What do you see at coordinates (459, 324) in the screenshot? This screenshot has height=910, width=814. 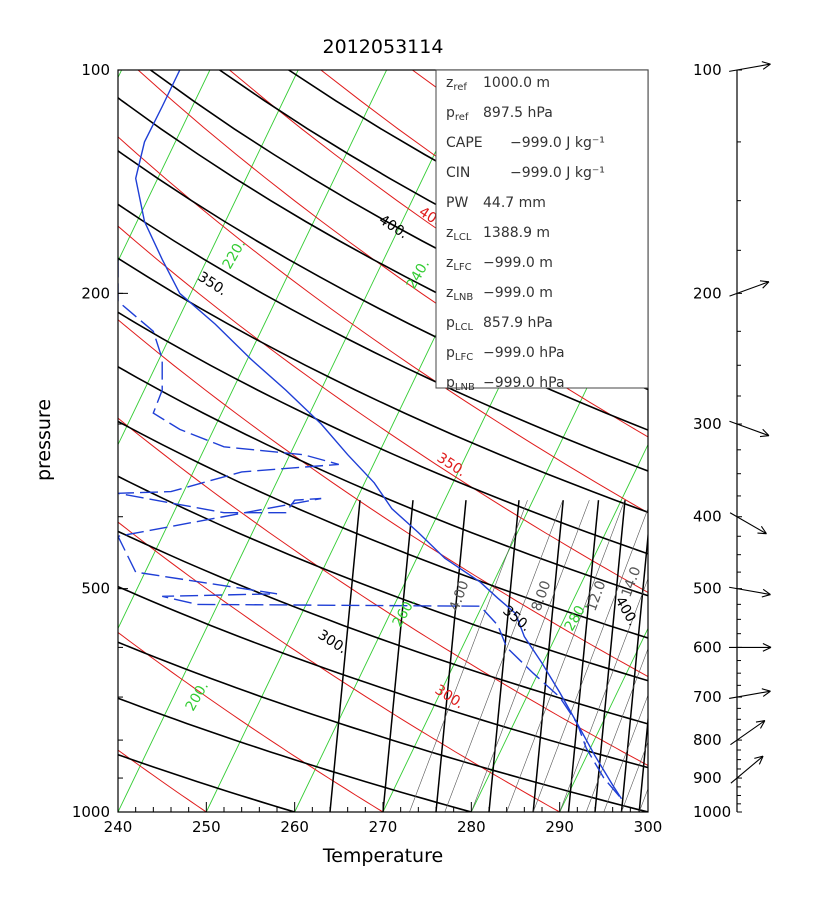 I see `info-row: pLCL` at bounding box center [459, 324].